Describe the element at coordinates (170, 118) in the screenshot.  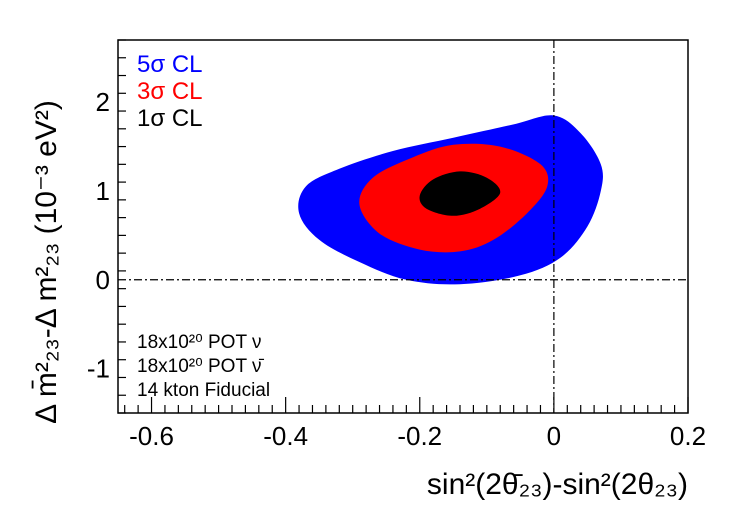
I see `legend-entry-1sigma: 1σ CL` at that location.